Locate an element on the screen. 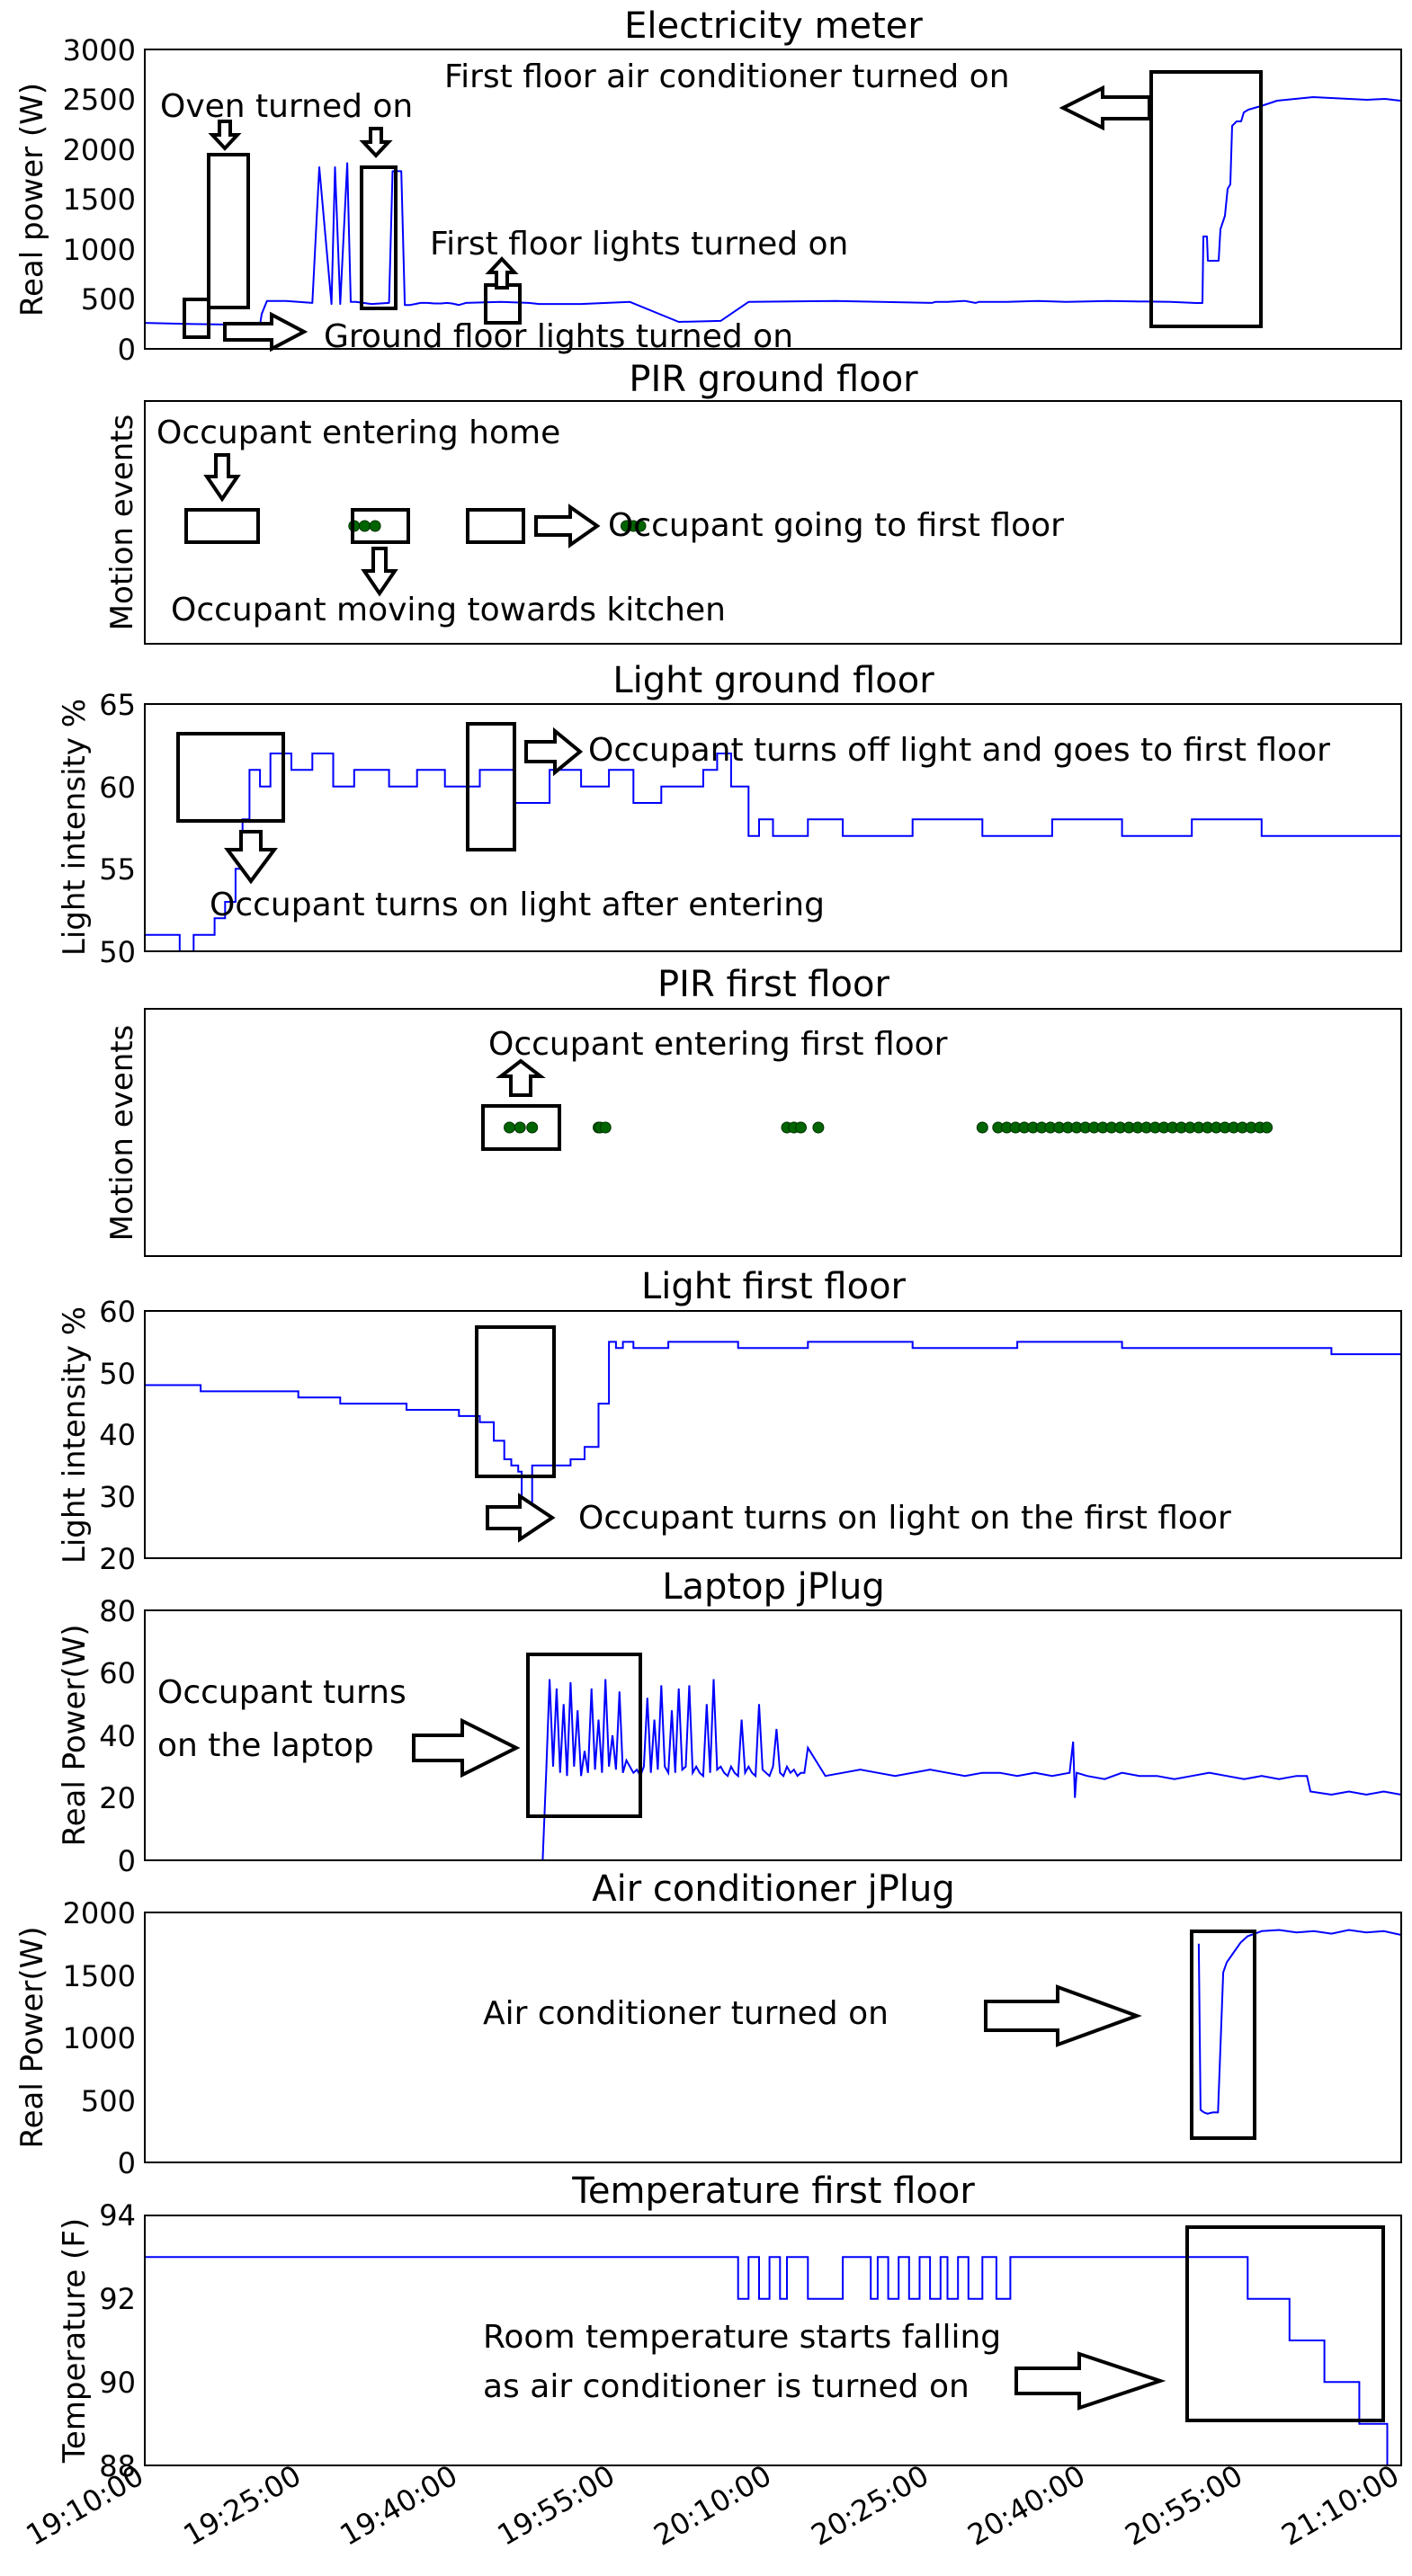  panel-title: Laptop jPlug is located at coordinates (773, 1587).